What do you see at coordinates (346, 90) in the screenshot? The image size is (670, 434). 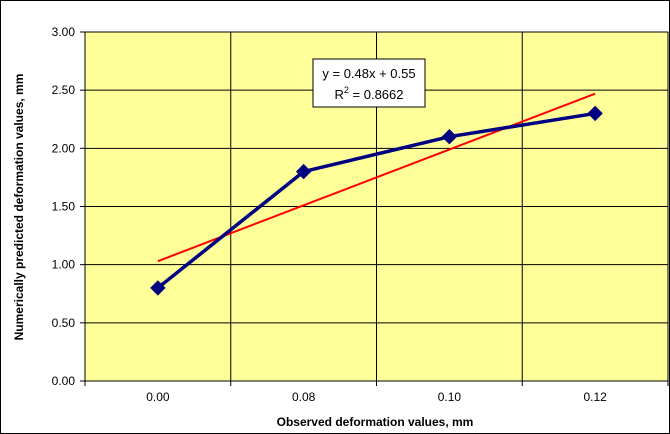 I see `r-squared-superscript: 2` at bounding box center [346, 90].